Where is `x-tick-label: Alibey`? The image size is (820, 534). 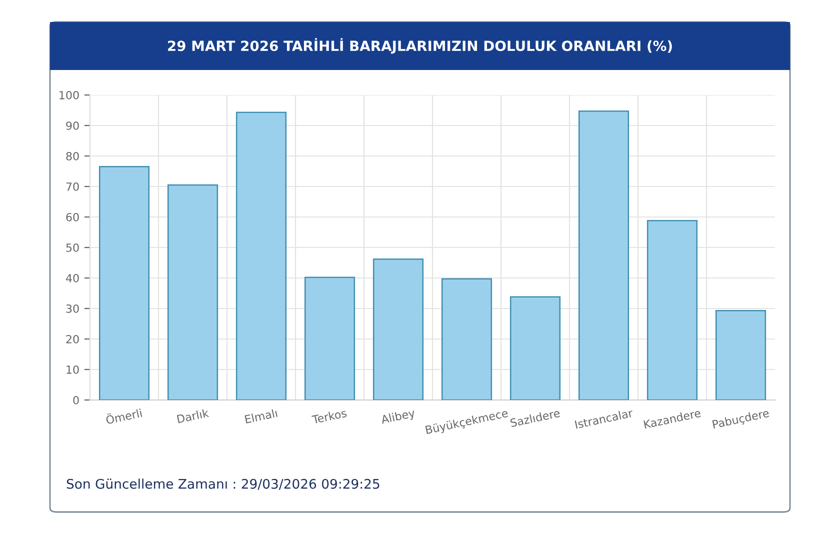
x-tick-label: Alibey is located at coordinates (398, 417).